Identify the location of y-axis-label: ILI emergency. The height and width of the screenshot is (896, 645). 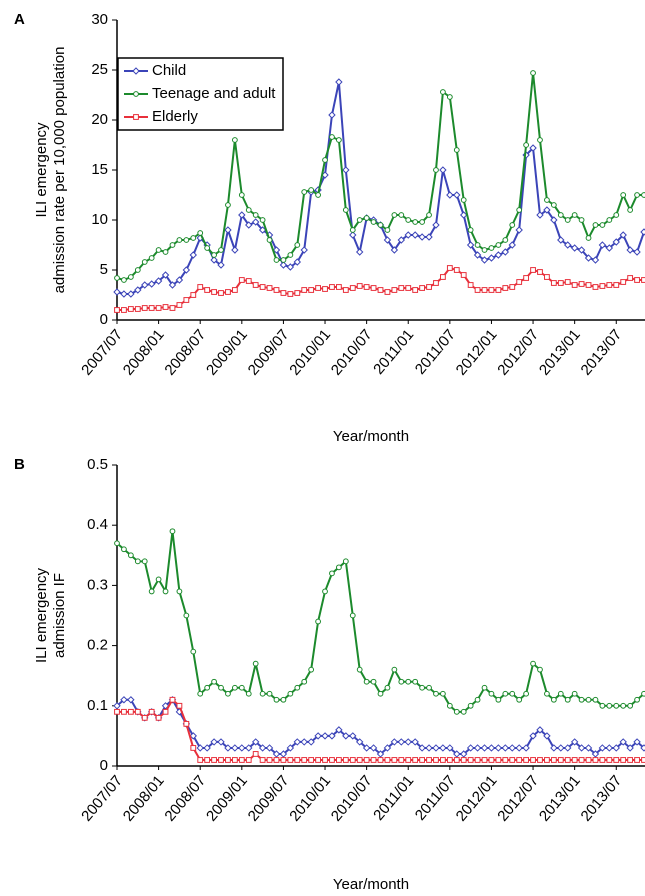
(41, 615).